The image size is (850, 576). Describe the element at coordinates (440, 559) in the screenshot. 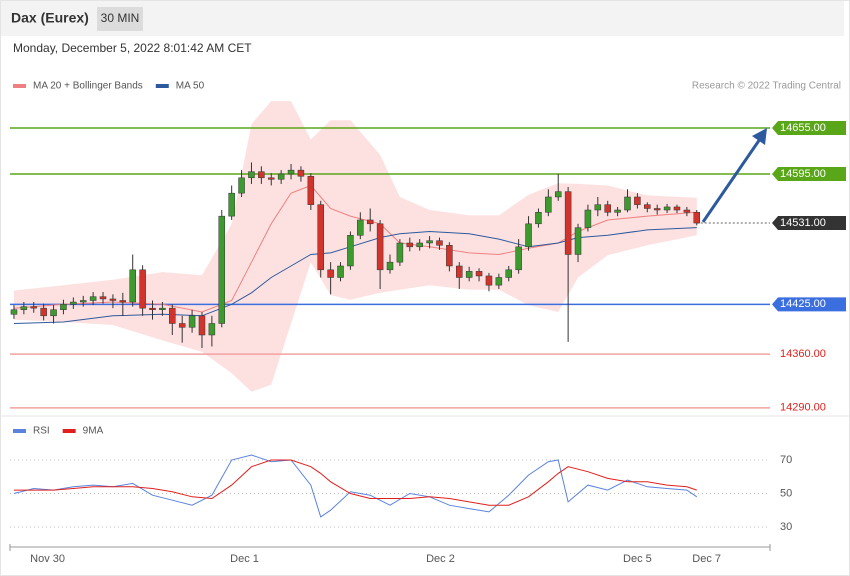

I see `x-tick-label: Dec 2` at that location.